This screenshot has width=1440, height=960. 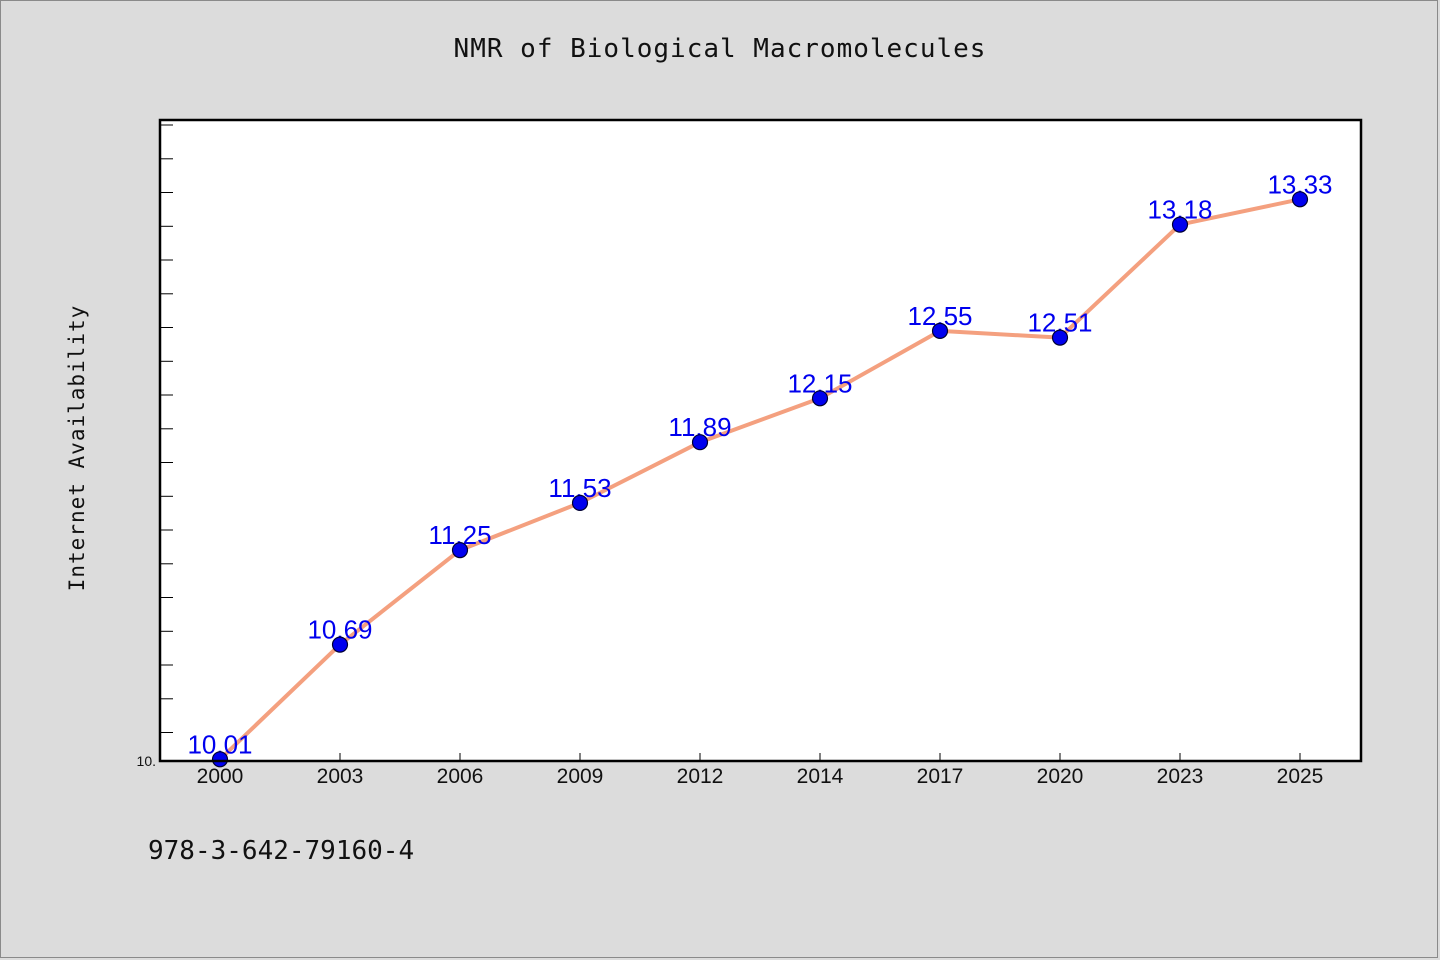 I want to click on x-tick-label: 2009, so click(x=580, y=776).